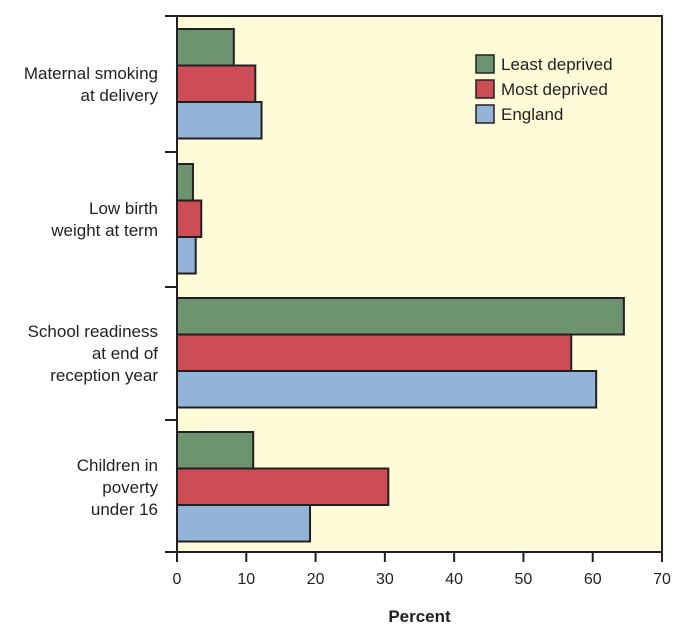  What do you see at coordinates (454, 579) in the screenshot?
I see `x-tick-label-5: 40` at bounding box center [454, 579].